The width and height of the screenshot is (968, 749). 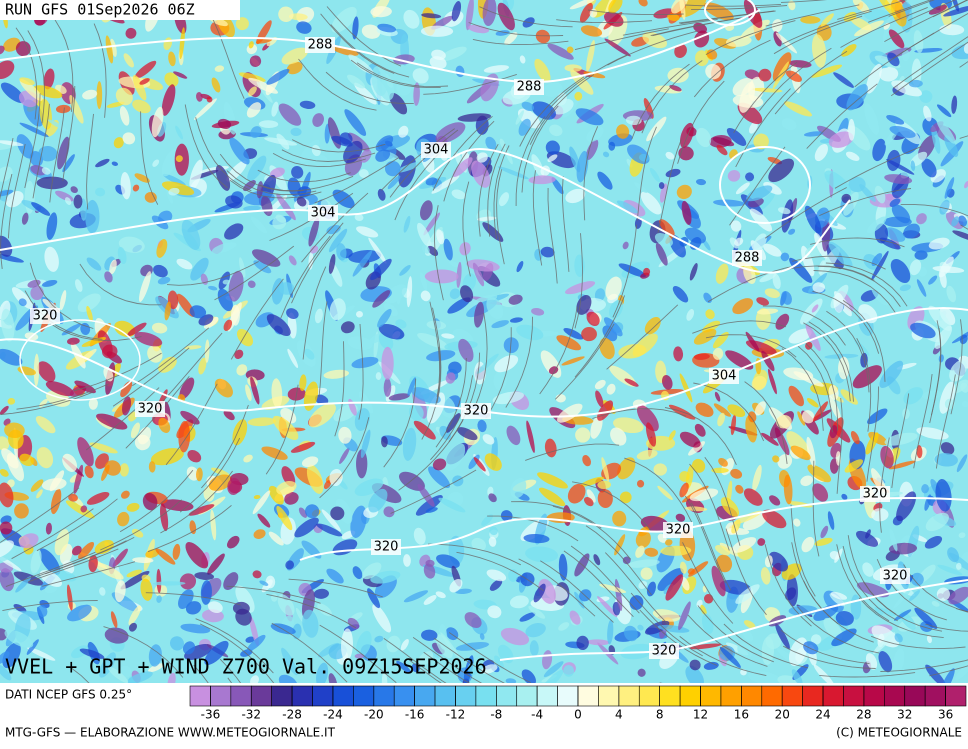 What do you see at coordinates (578, 715) in the screenshot?
I see `colorbar-tick-label: 0` at bounding box center [578, 715].